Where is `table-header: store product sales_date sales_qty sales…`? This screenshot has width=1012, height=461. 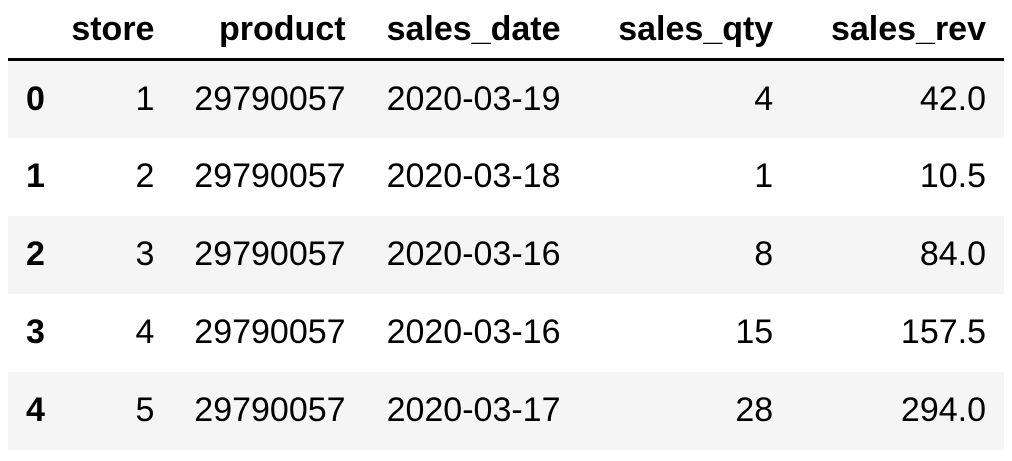
table-header: store product sales_date sales_qty sales… is located at coordinates (506, 30).